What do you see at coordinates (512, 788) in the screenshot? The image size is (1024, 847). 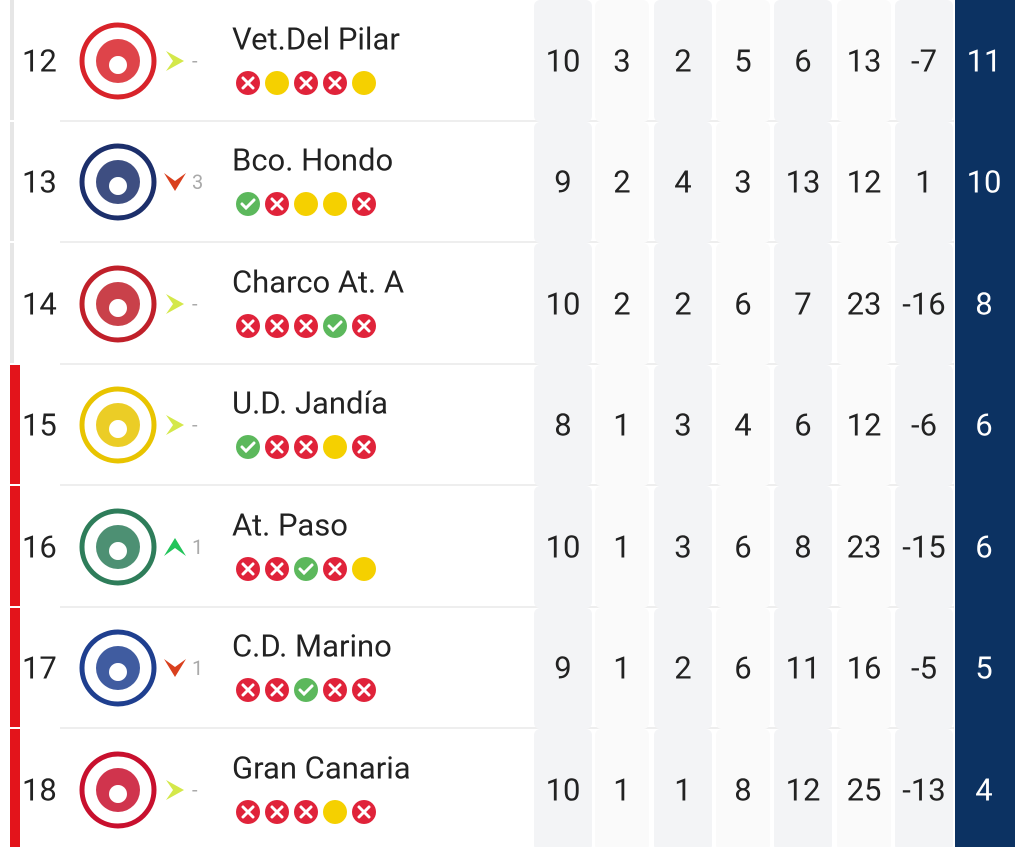 I see `standings-row: 18- Gran Canaria 10 1 1 8 12 25 -13 4` at bounding box center [512, 788].